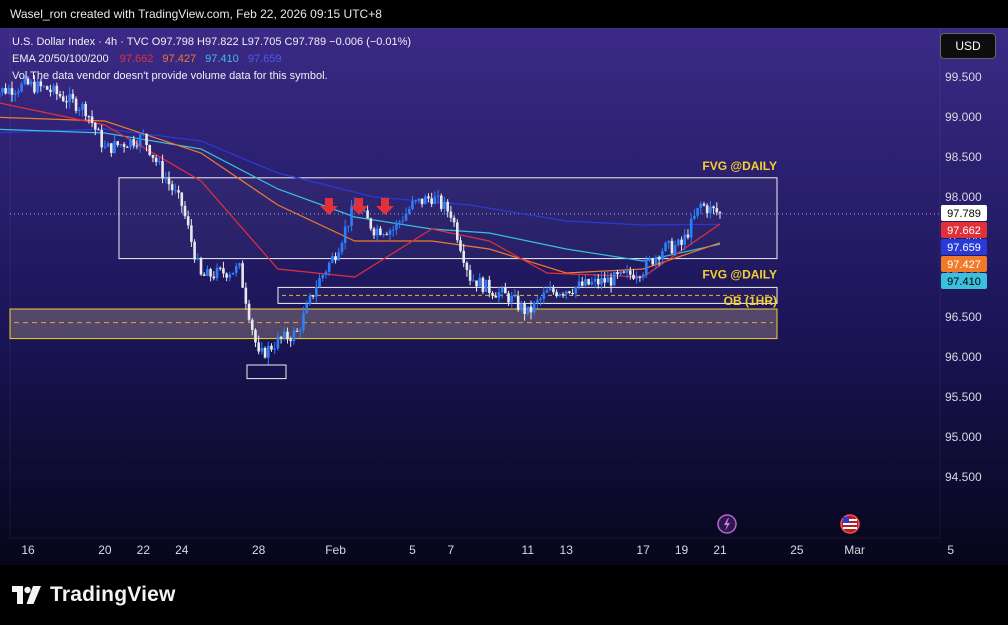 The height and width of the screenshot is (625, 1008). I want to click on y-tick-label: 95.500, so click(963, 397).